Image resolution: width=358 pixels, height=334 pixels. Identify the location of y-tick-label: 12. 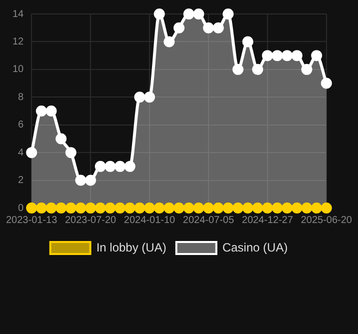
(18, 42).